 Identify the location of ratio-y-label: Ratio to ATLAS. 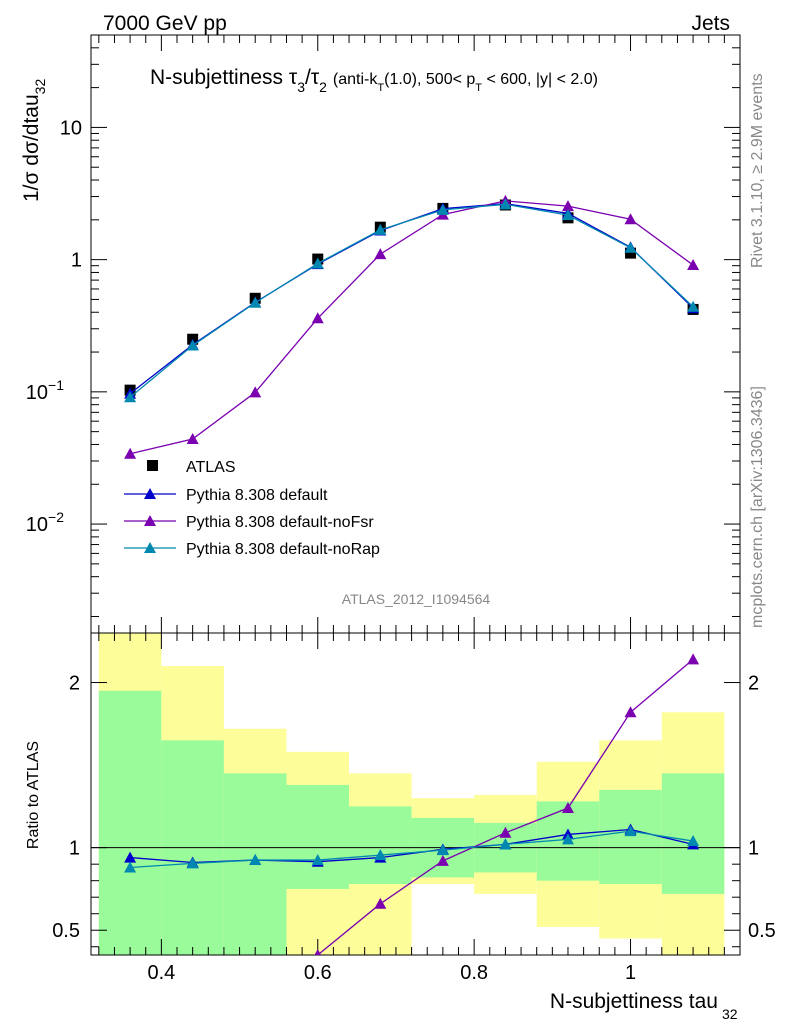
(33, 795).